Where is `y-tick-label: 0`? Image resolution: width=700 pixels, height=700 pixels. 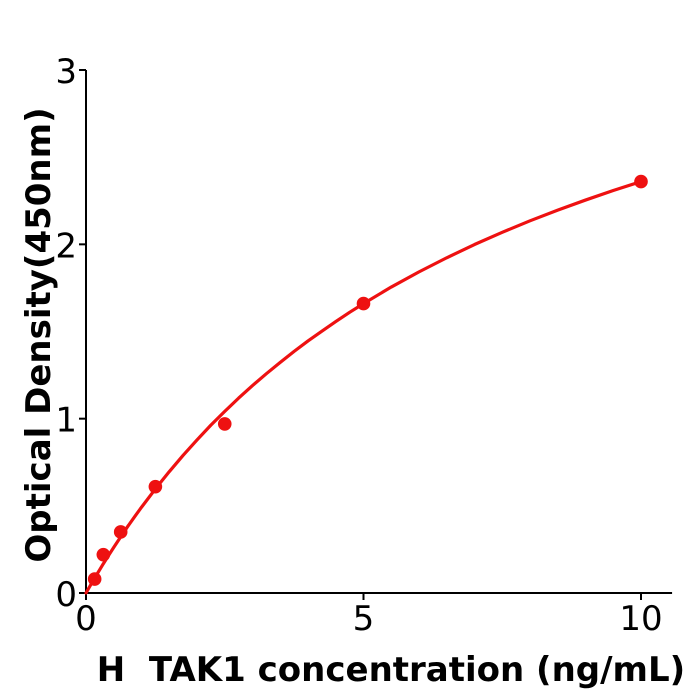 y-tick-label: 0 is located at coordinates (66, 595).